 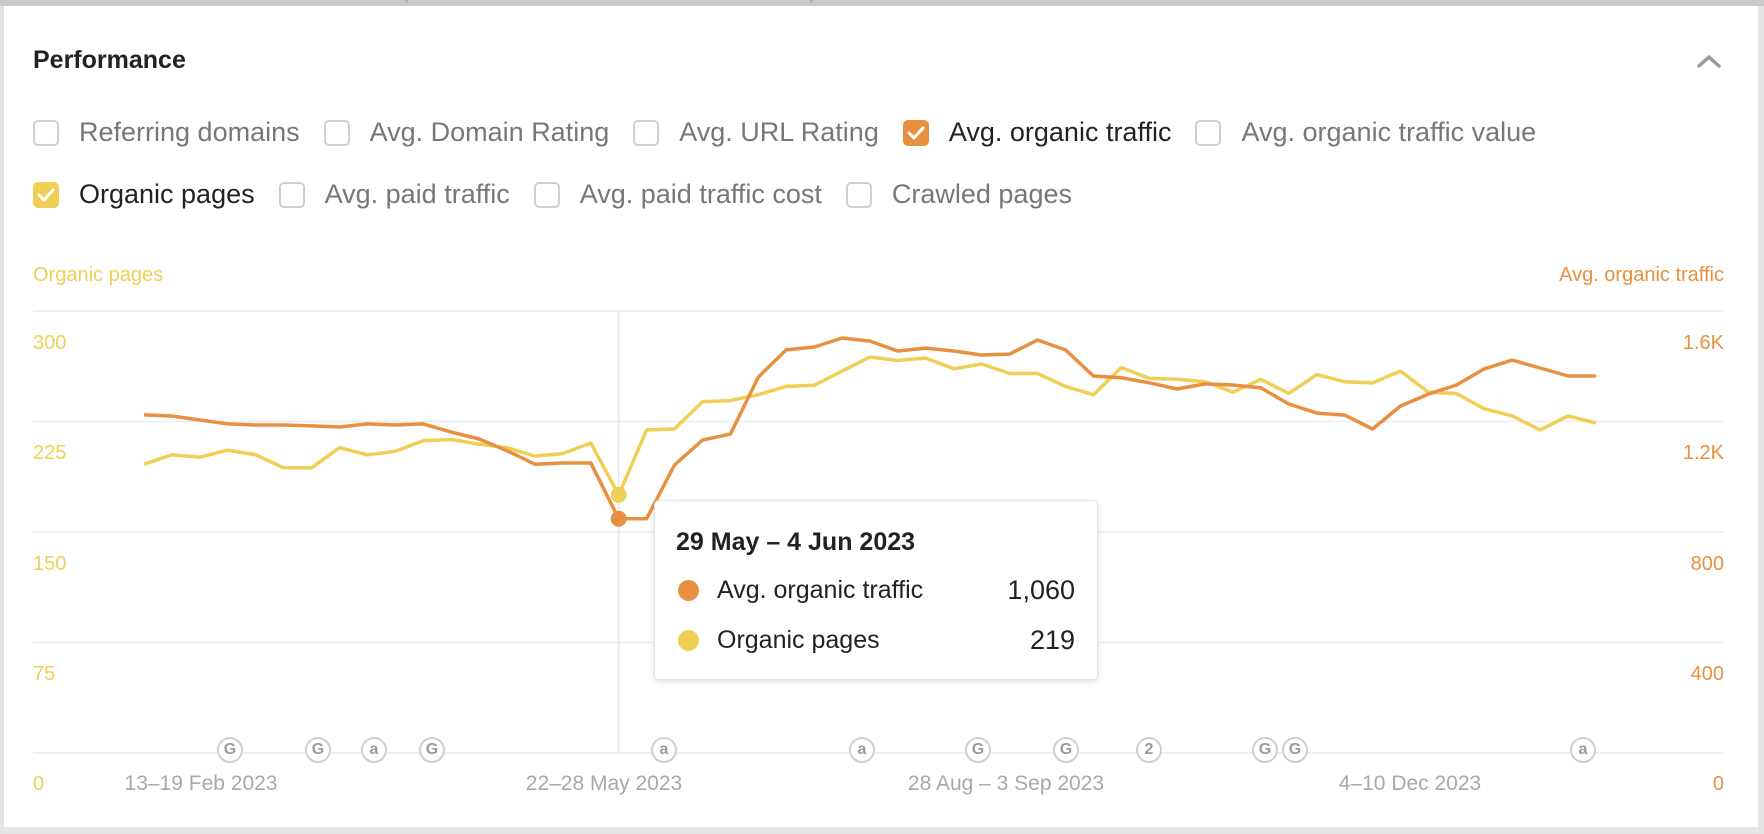 What do you see at coordinates (798, 639) in the screenshot?
I see `tooltip-label: Organic pages` at bounding box center [798, 639].